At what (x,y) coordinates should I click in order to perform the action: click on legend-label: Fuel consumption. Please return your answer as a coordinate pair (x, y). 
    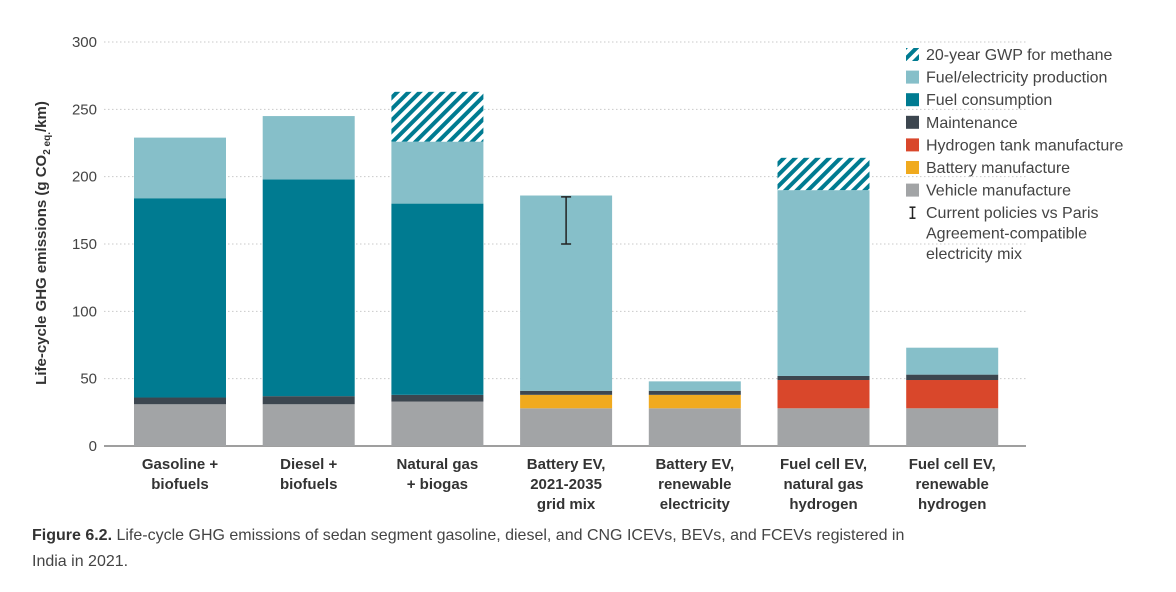
    Looking at the image, I should click on (989, 100).